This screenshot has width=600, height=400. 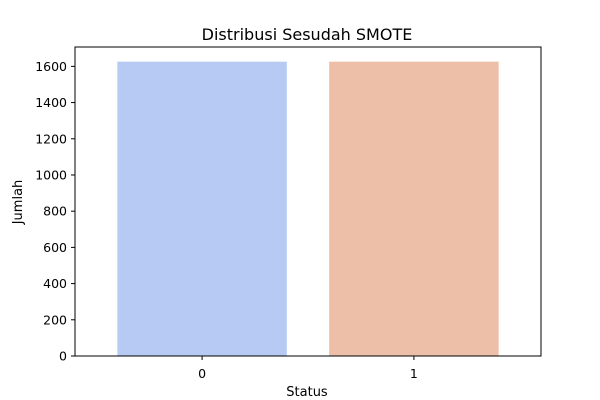 What do you see at coordinates (51, 174) in the screenshot?
I see `y-tick-label-1000: 1000` at bounding box center [51, 174].